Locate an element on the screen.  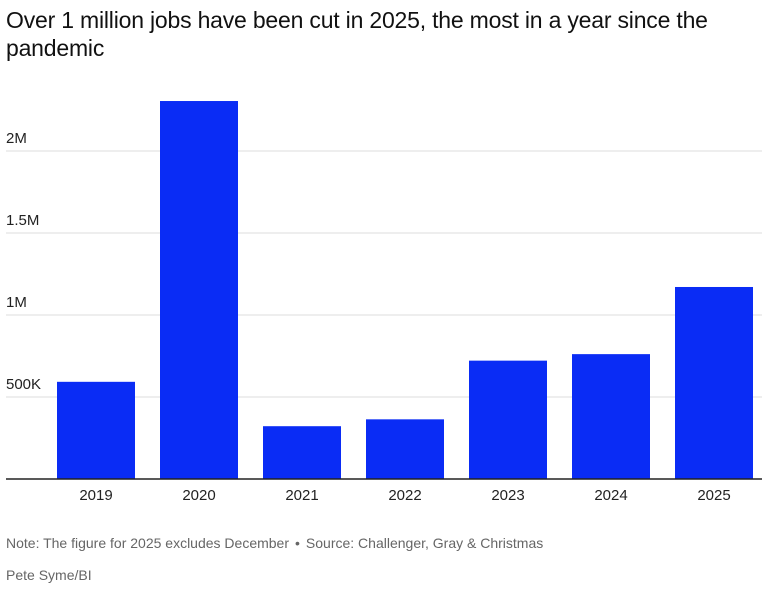
x-tick-label: 2020 is located at coordinates (198, 495).